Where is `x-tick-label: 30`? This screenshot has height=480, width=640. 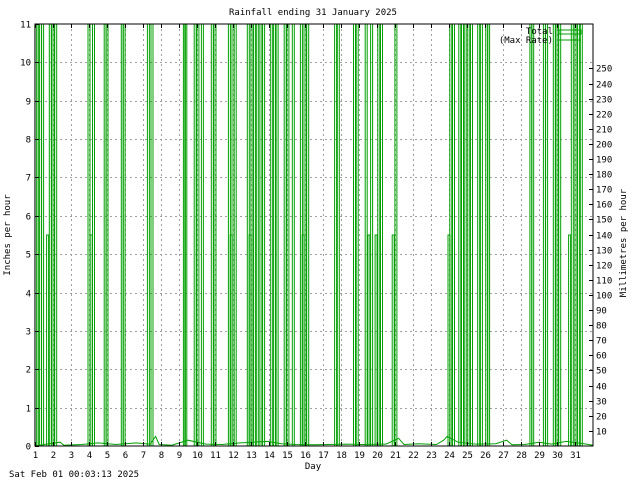
x-tick-label: 30 is located at coordinates (557, 456).